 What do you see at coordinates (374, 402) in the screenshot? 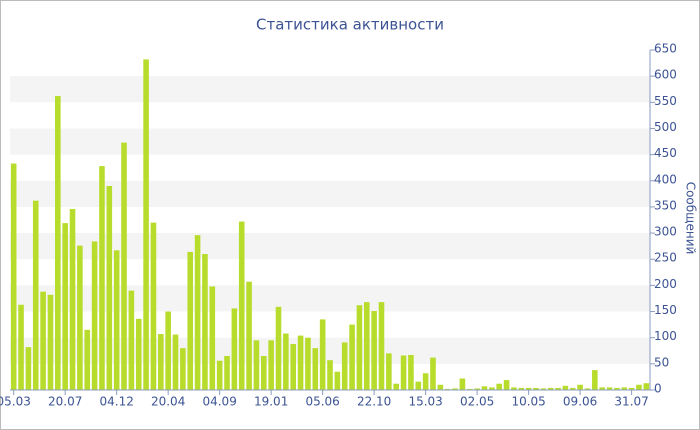
I see `x-tick-label: 22.10` at bounding box center [374, 402].